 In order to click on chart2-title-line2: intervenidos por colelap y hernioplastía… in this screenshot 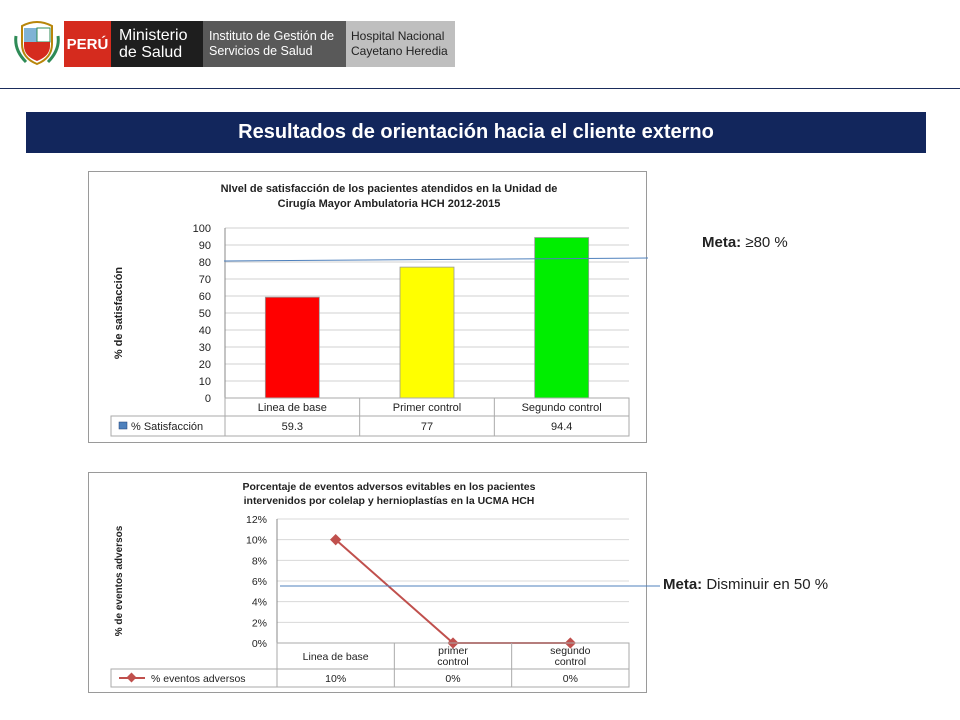, I will do `click(389, 501)`.